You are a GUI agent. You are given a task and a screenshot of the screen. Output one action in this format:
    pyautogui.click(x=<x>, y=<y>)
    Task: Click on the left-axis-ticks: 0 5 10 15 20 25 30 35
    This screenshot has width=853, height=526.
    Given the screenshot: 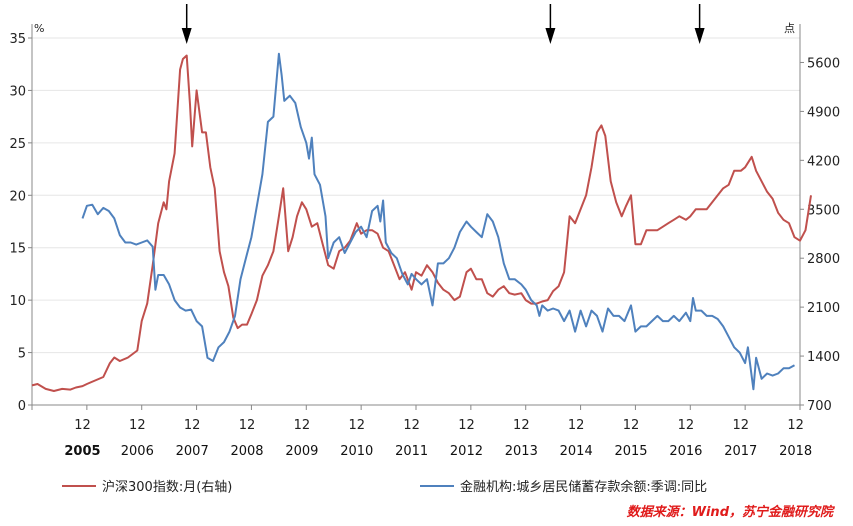 What is the action you would take?
    pyautogui.click(x=20, y=223)
    